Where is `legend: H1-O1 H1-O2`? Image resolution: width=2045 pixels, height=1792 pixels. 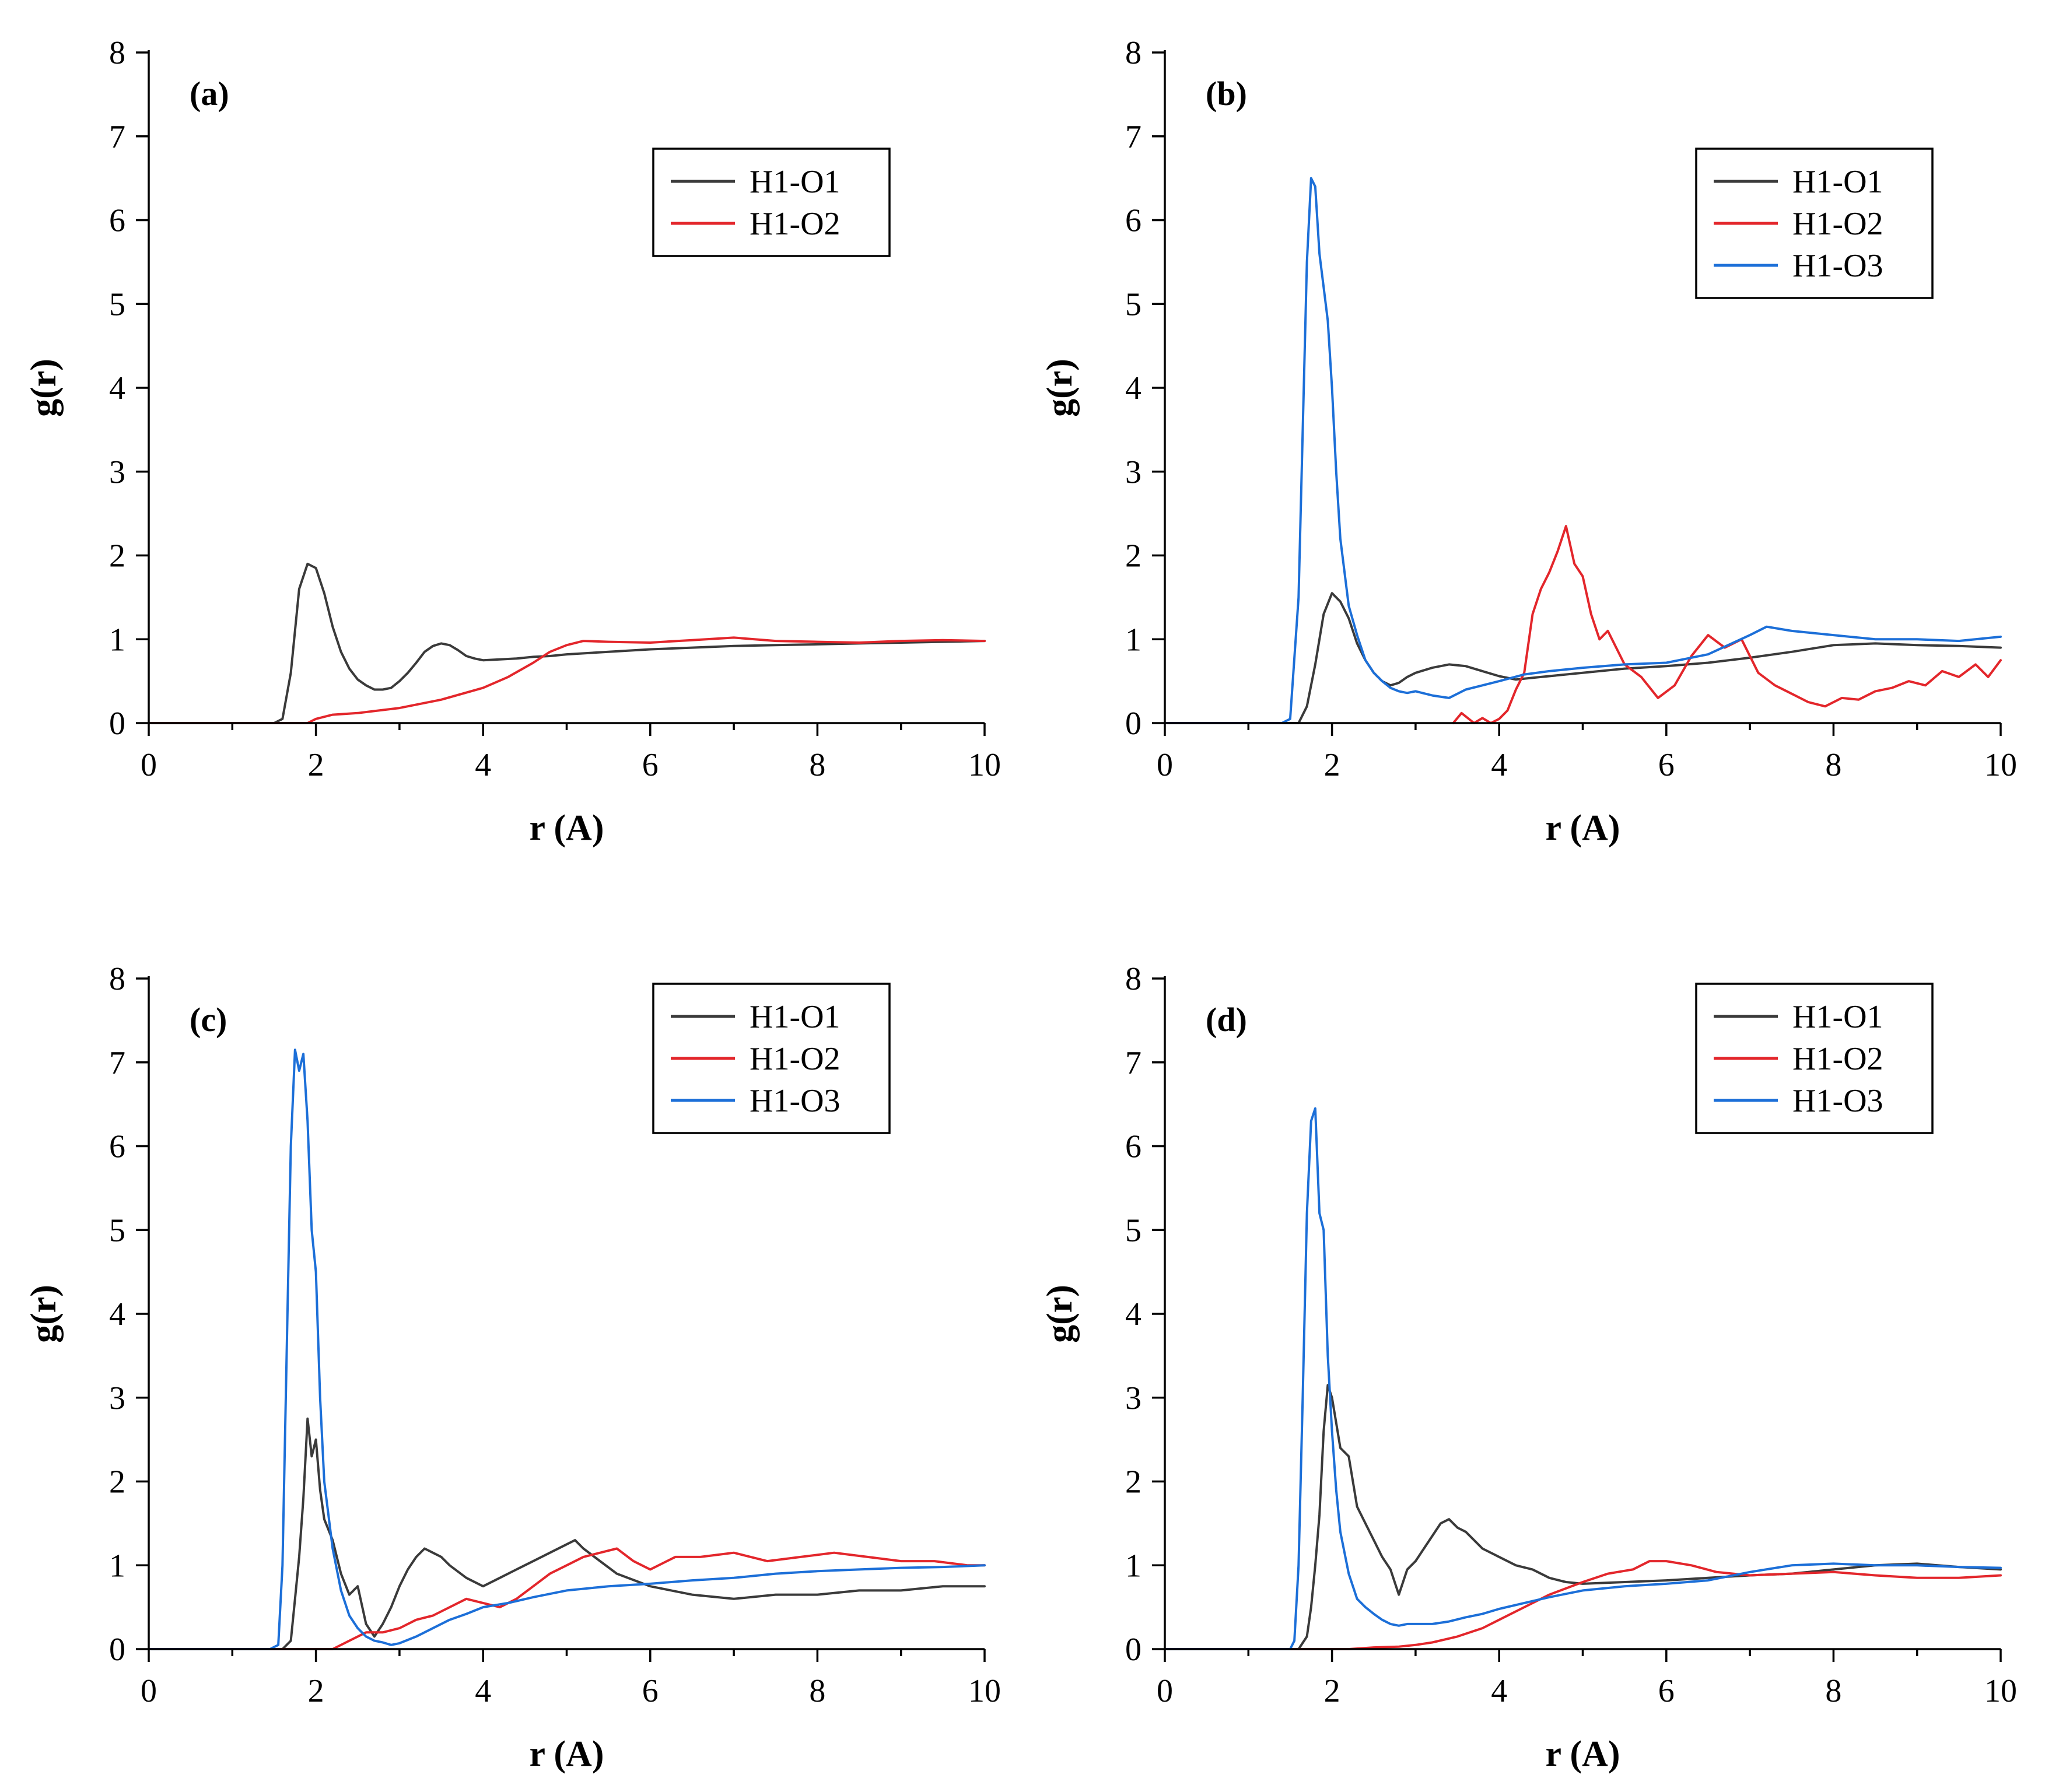
legend: H1-O1 H1-O2 is located at coordinates (771, 202).